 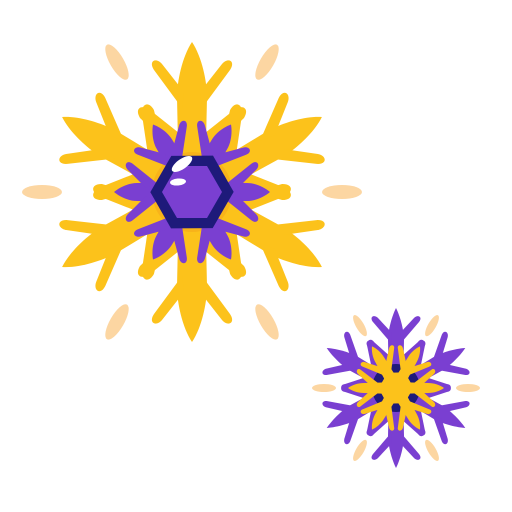 I want to click on small-snowflake-icon, so click(x=396, y=388).